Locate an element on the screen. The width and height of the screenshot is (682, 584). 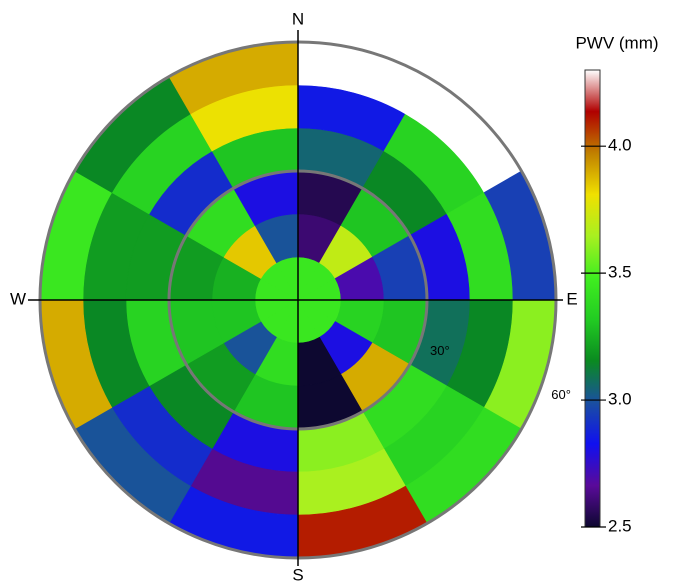
colorbar is located at coordinates (592, 298).